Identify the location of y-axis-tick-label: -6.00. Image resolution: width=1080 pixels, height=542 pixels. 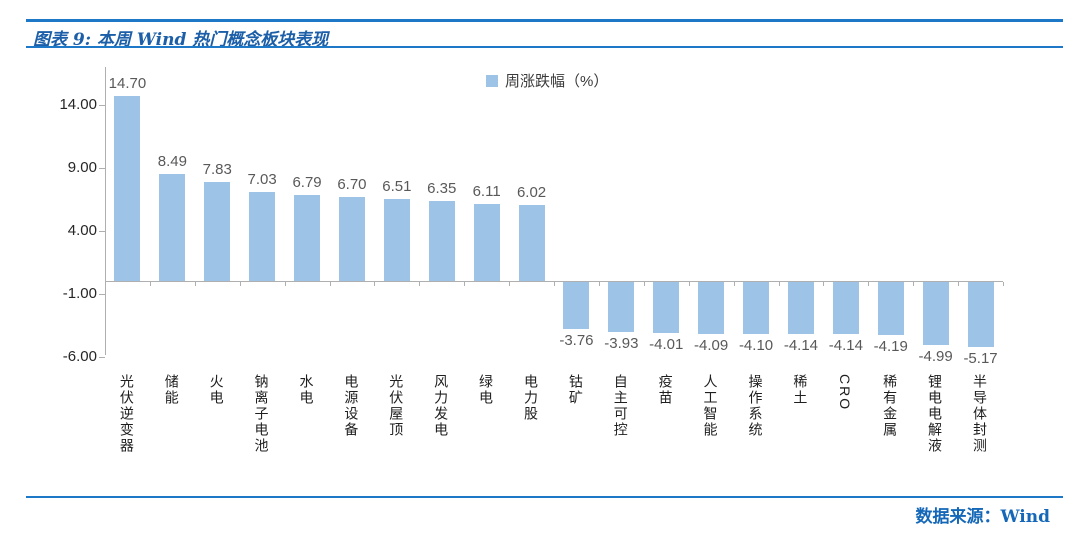
(79, 356).